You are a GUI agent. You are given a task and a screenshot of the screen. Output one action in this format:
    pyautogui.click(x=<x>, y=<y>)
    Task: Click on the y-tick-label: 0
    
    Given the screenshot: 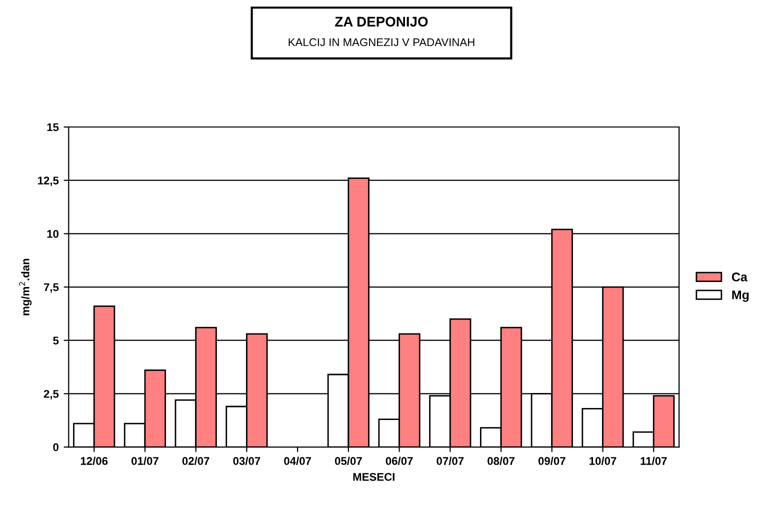 What is the action you would take?
    pyautogui.click(x=55, y=447)
    